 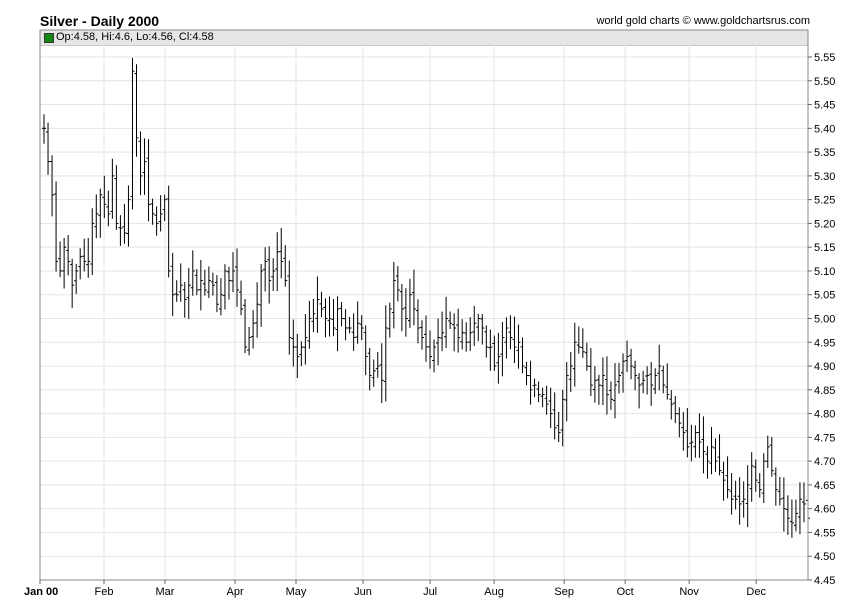 I want to click on y-tick-label: 4.80, so click(x=824, y=415).